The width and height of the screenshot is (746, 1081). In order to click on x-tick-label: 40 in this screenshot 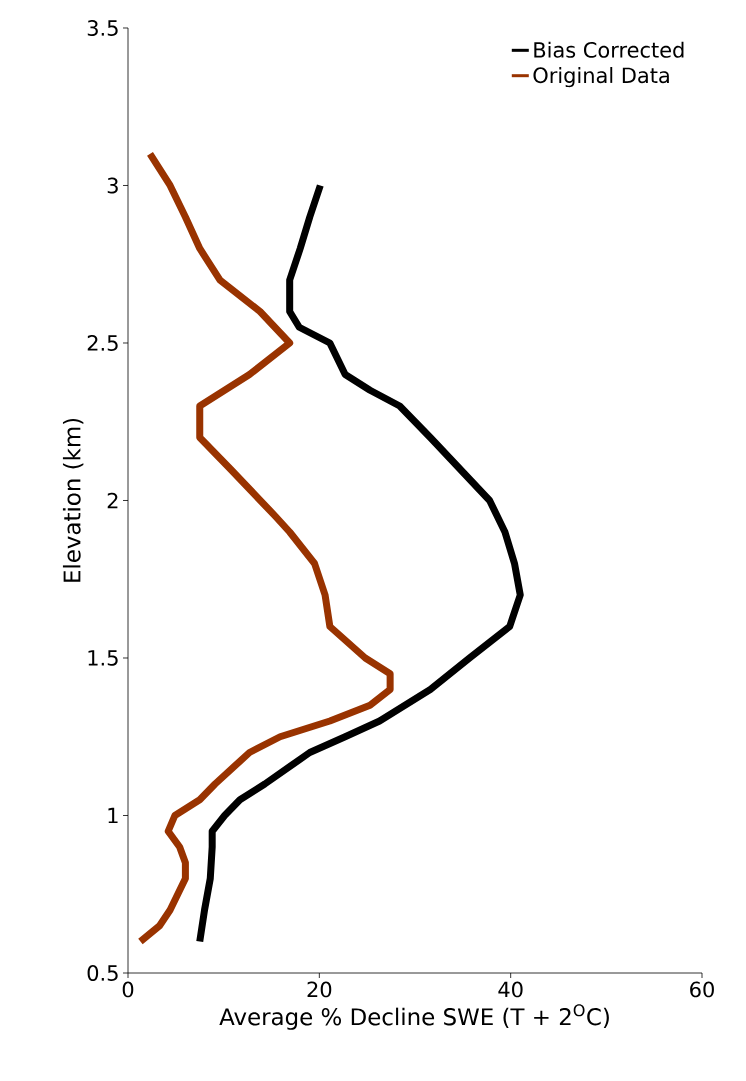, I will do `click(510, 989)`.